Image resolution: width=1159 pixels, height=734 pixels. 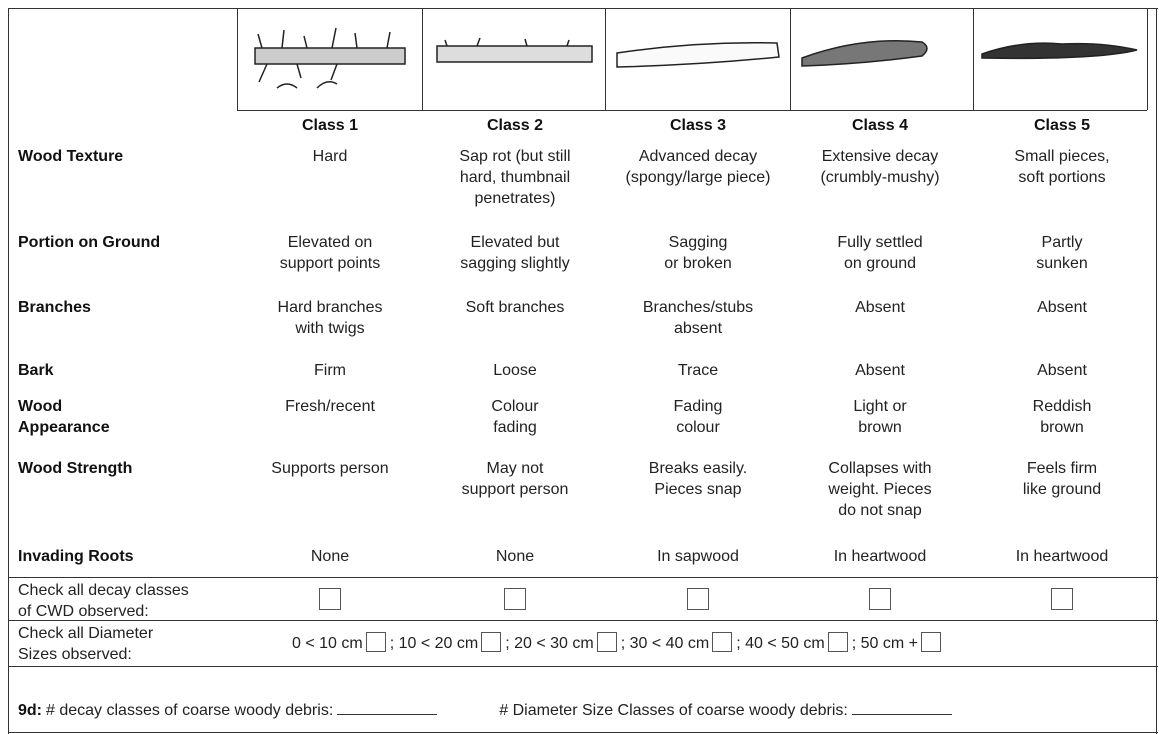 I want to click on cell: Loose, so click(x=515, y=370).